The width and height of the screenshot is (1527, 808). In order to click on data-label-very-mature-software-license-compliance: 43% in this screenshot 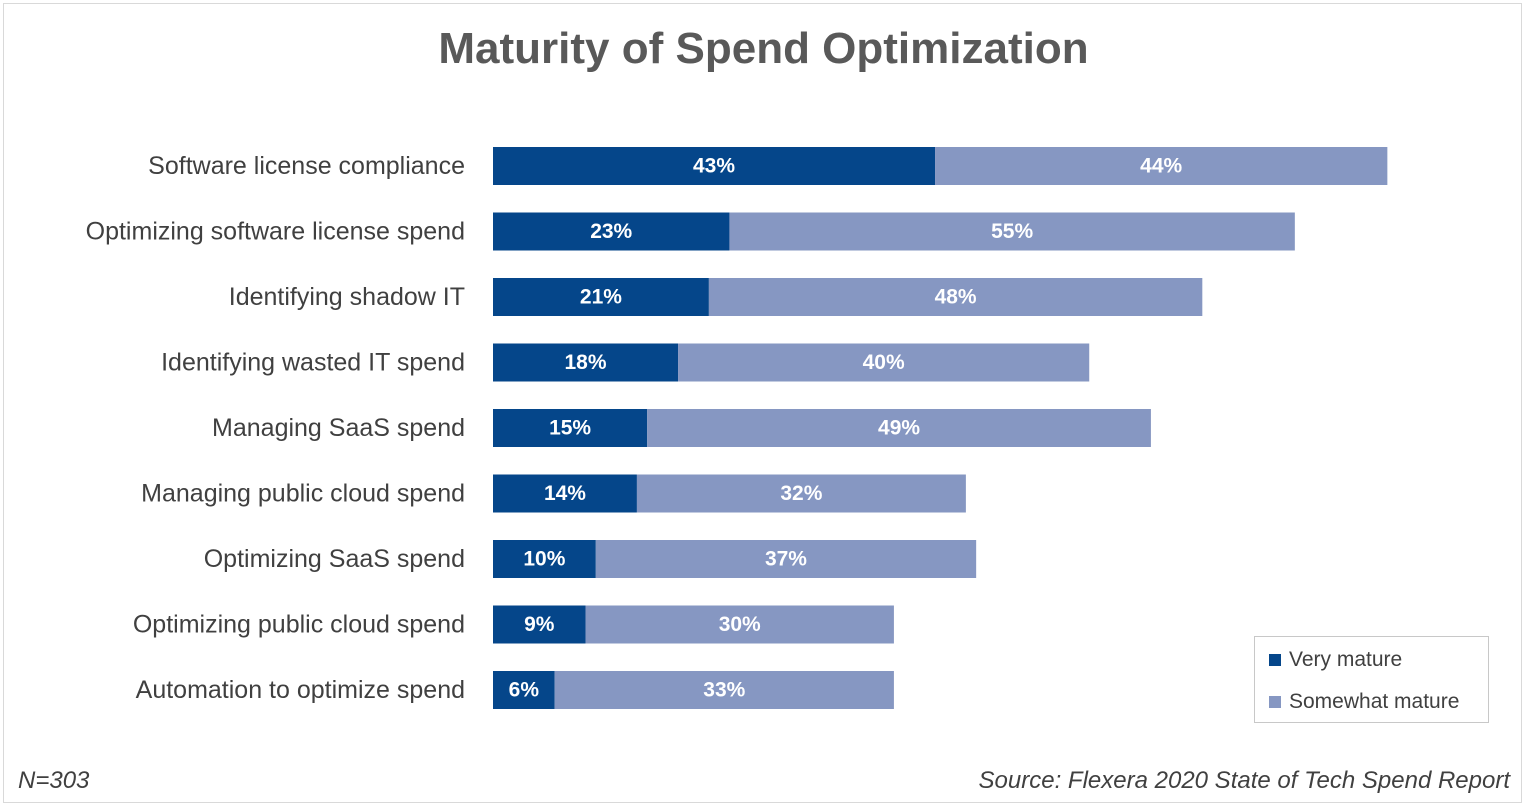, I will do `click(714, 166)`.